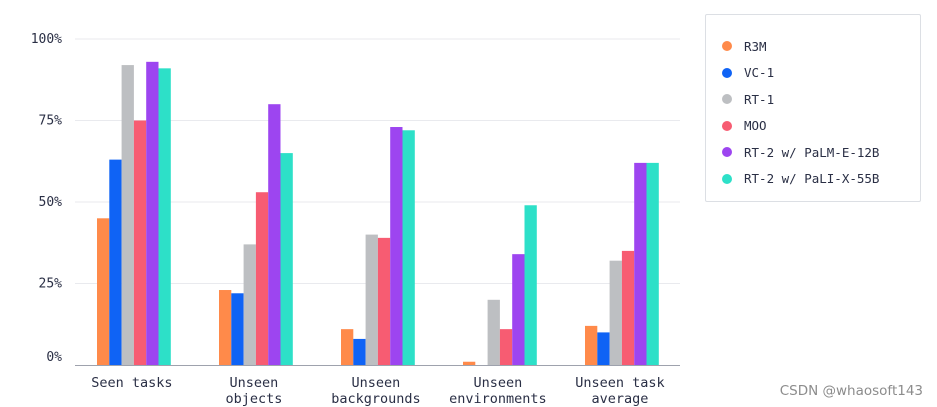 The width and height of the screenshot is (937, 407). What do you see at coordinates (759, 99) in the screenshot?
I see `legend-label: RT-1` at bounding box center [759, 99].